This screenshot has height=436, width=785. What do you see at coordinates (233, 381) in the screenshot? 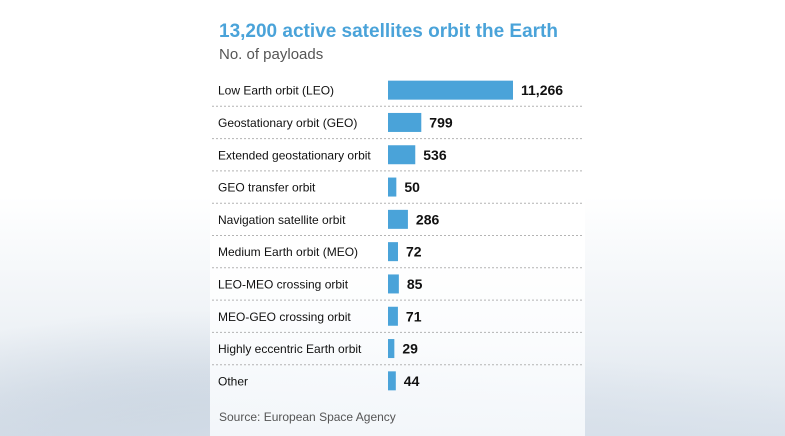
I see `category-label: Other` at bounding box center [233, 381].